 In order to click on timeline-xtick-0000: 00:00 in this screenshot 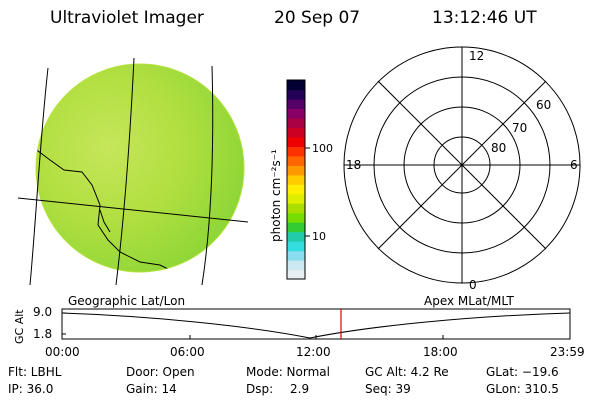, I will do `click(62, 352)`.